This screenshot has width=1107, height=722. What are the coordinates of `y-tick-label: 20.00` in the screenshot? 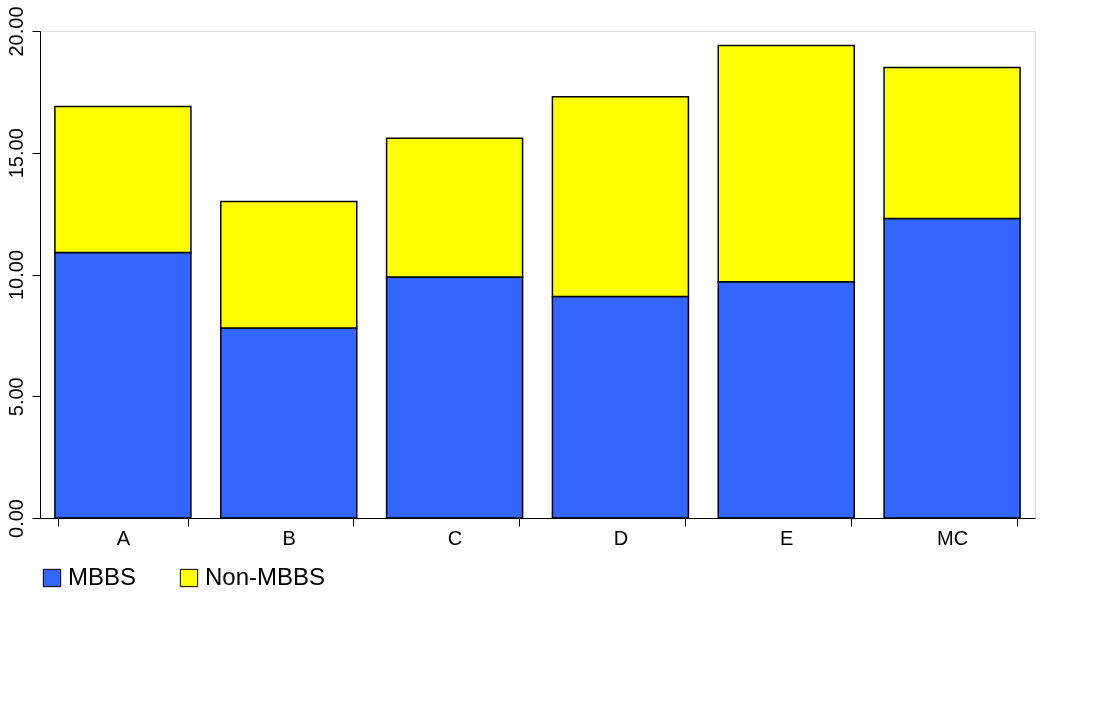 It's located at (15, 31).